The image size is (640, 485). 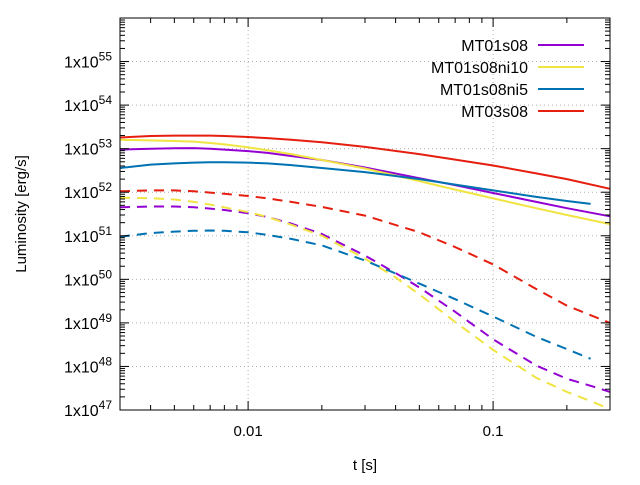 I want to click on legend: MT01s08 MT01s08ni10 MT01s08ni5 MT03s08, so click(x=507, y=79).